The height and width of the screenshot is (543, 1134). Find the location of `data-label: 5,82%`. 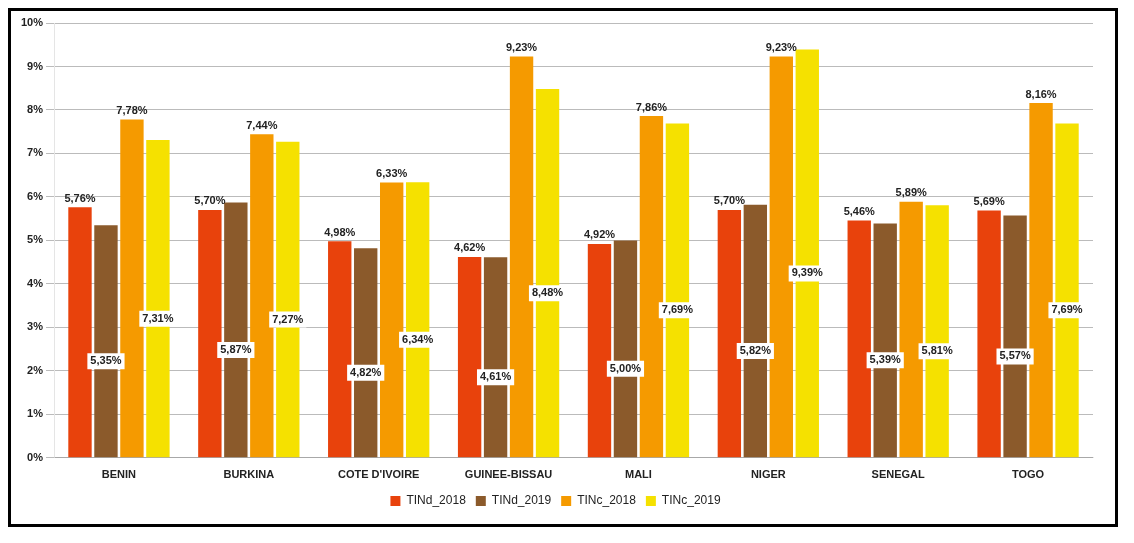

data-label: 5,82% is located at coordinates (755, 350).